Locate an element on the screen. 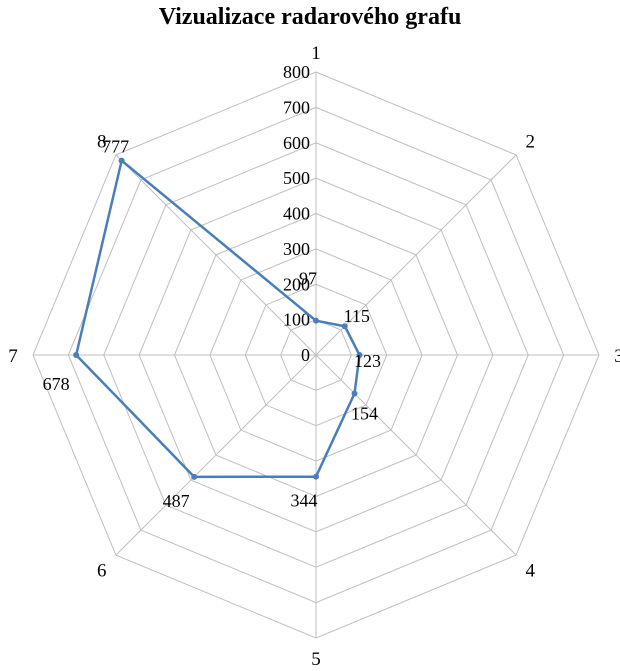  data-label-4: 154 is located at coordinates (364, 414).